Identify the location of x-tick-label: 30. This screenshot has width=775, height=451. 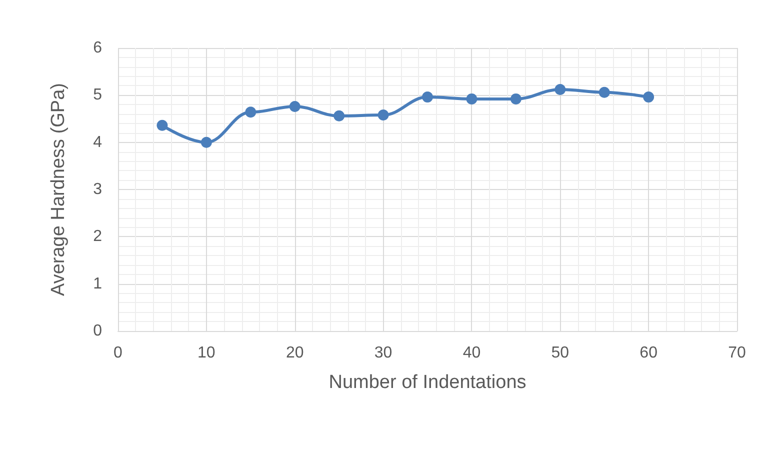
(383, 353).